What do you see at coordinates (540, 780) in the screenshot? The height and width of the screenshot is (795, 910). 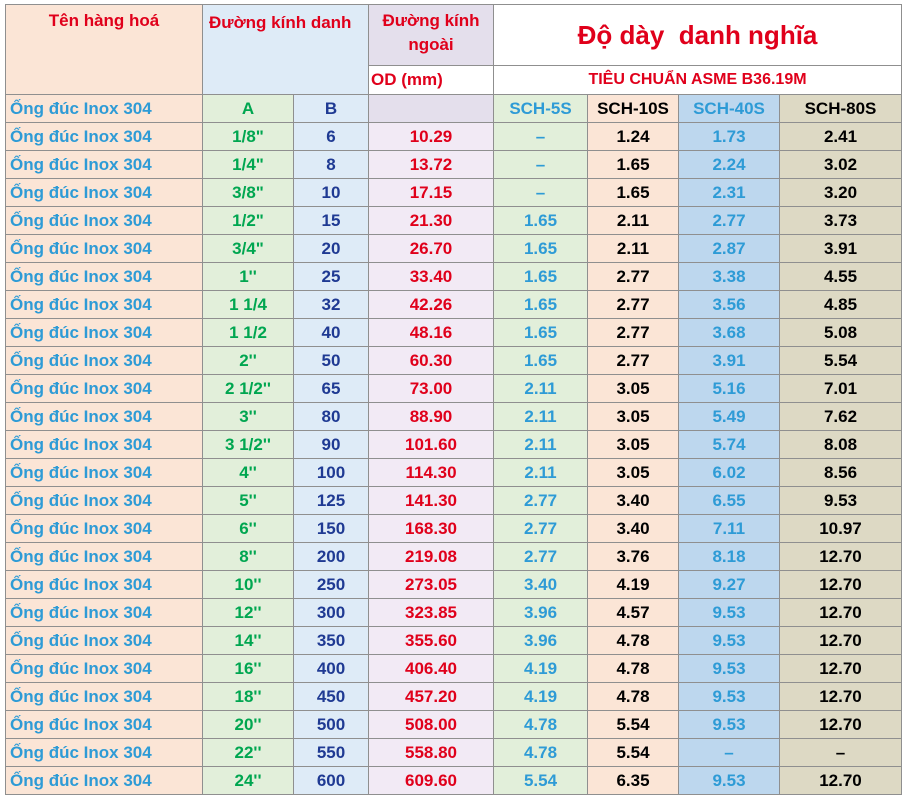 I see `cell-sch5: 5.54` at bounding box center [540, 780].